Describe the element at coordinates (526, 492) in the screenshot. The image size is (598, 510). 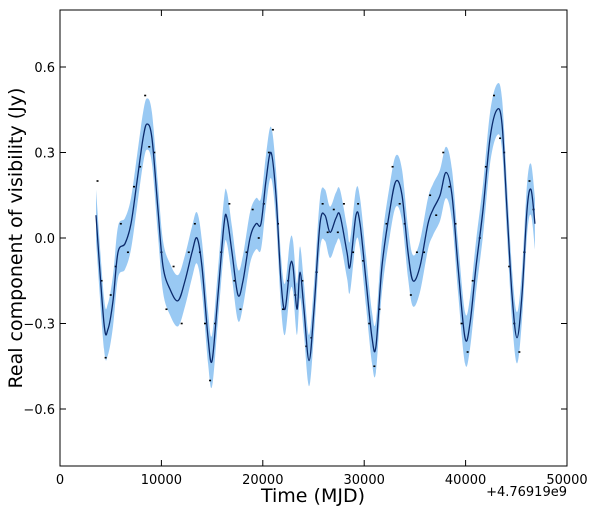
I see `x-offset-text: +4.76919e9` at that location.